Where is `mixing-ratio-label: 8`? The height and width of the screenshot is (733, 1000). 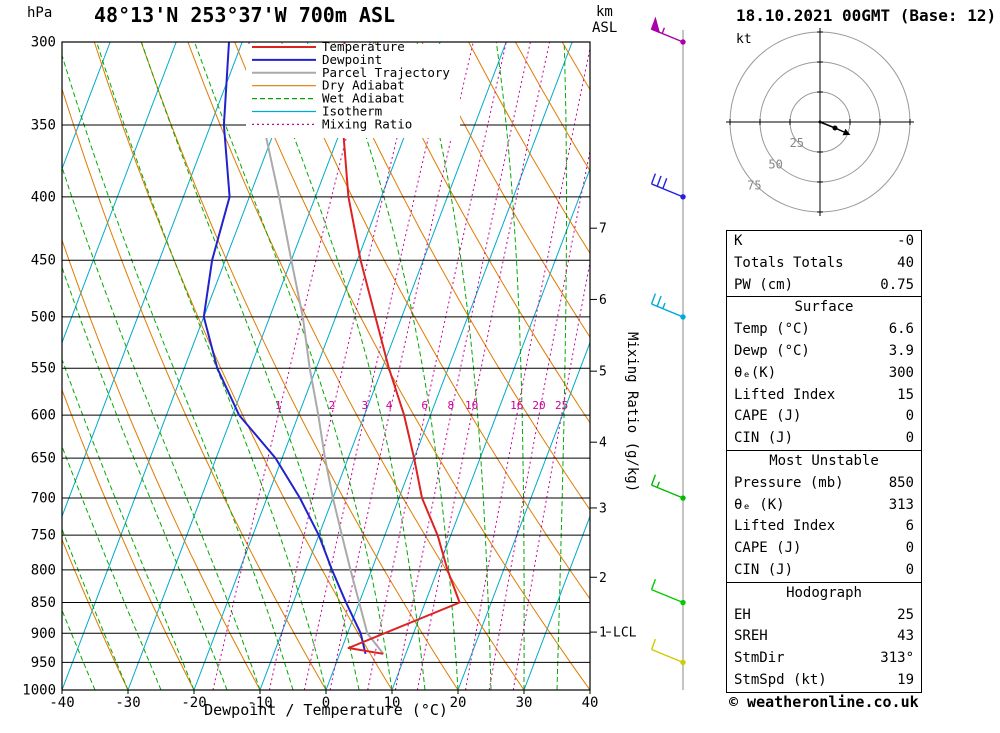 mixing-ratio-label: 8 is located at coordinates (450, 405).